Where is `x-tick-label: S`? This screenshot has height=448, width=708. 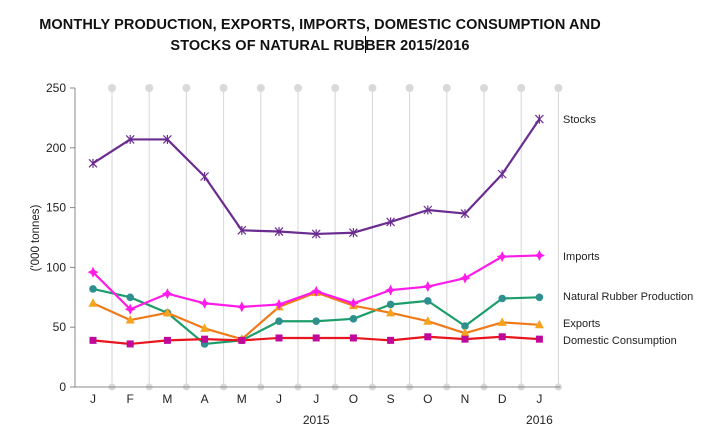 x-tick-label: S is located at coordinates (391, 399).